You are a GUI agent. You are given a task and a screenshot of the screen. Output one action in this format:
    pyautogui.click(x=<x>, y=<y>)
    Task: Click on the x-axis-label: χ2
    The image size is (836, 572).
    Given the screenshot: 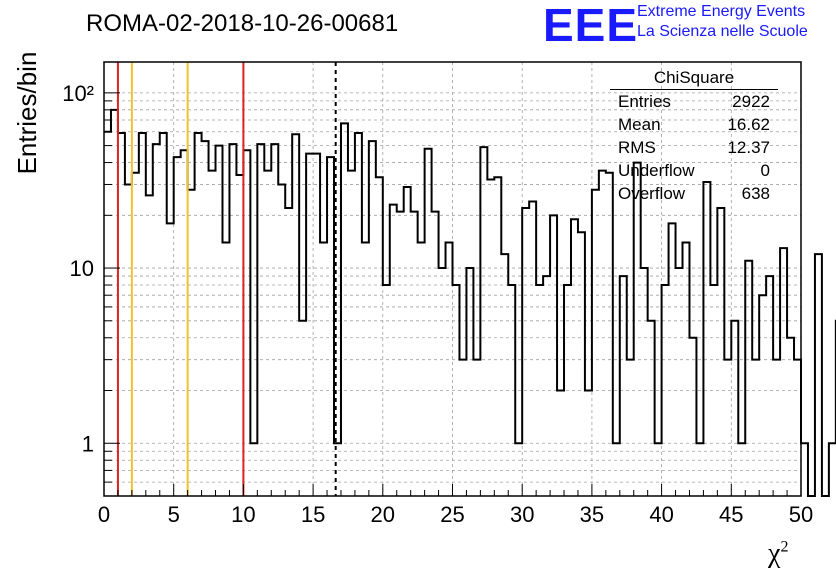 What is the action you would take?
    pyautogui.click(x=778, y=553)
    